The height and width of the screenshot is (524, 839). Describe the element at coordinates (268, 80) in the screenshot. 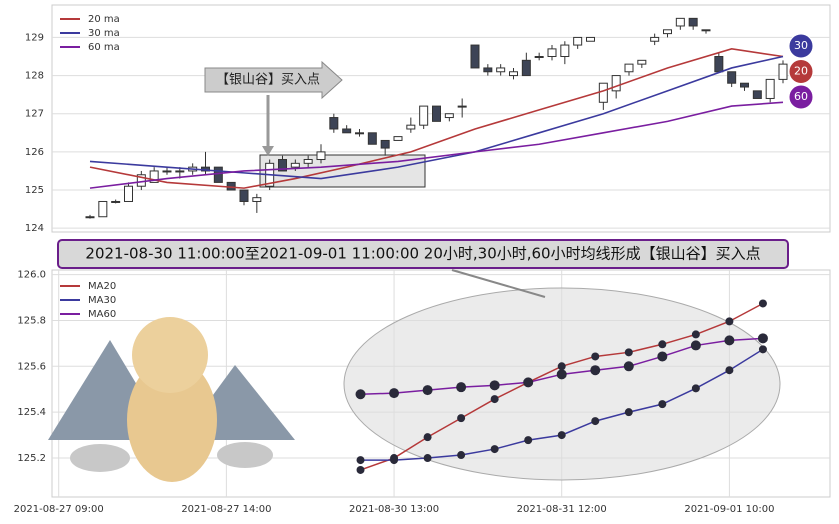

I see `annotation: 【银山谷】买入点` at that location.